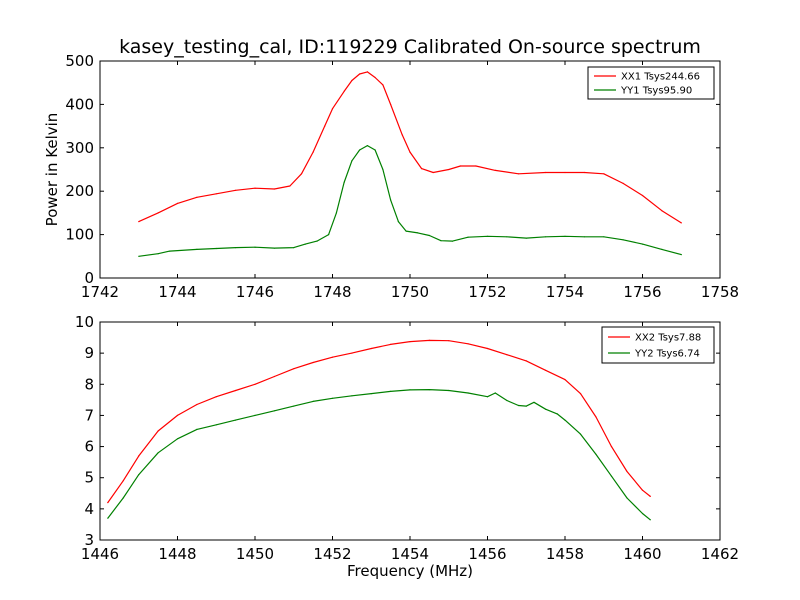  I want to click on x-tick-label: 1754, so click(565, 292).